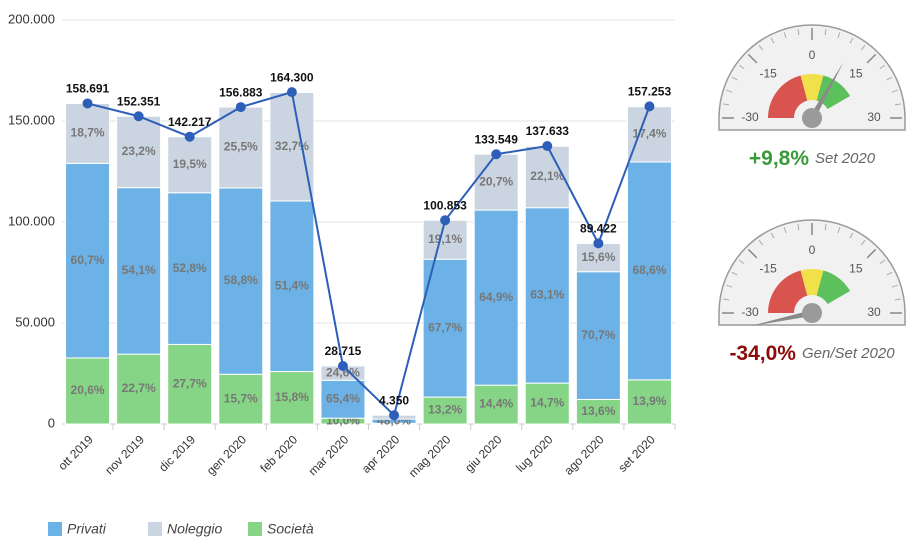  I want to click on total-label: 158.691, so click(88, 89).